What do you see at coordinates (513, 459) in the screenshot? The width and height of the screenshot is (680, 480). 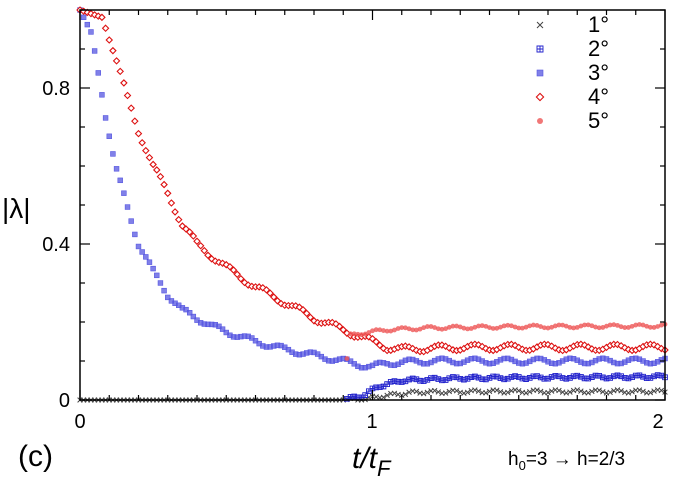 I see `quench-h0-label: h` at bounding box center [513, 459].